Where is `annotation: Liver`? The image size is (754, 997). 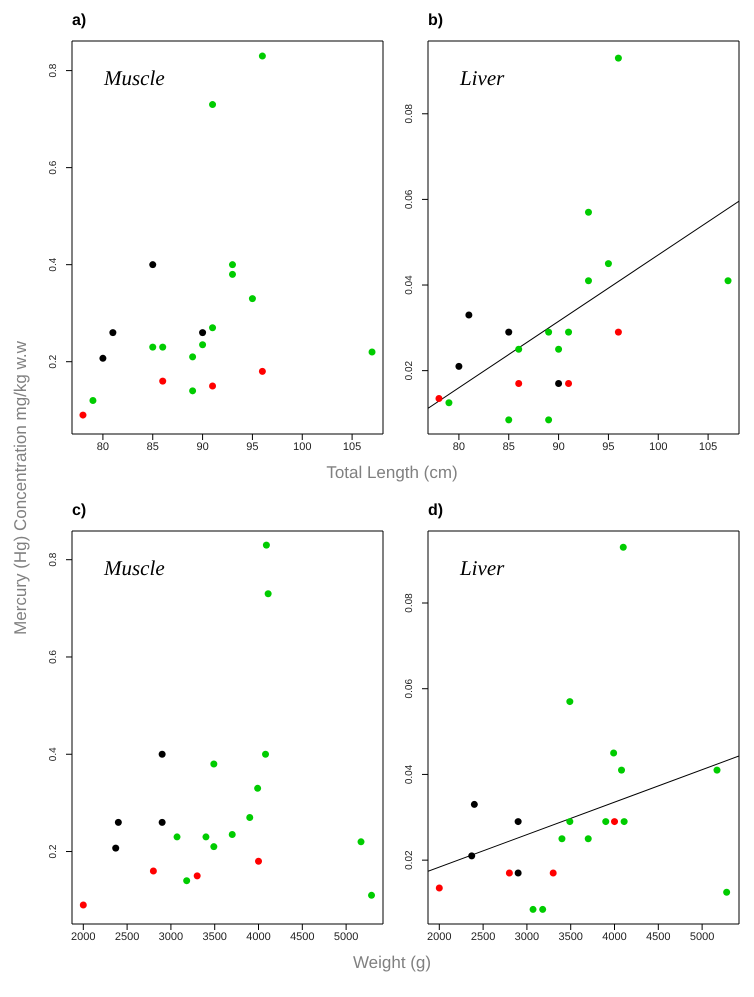 annotation: Liver is located at coordinates (482, 78).